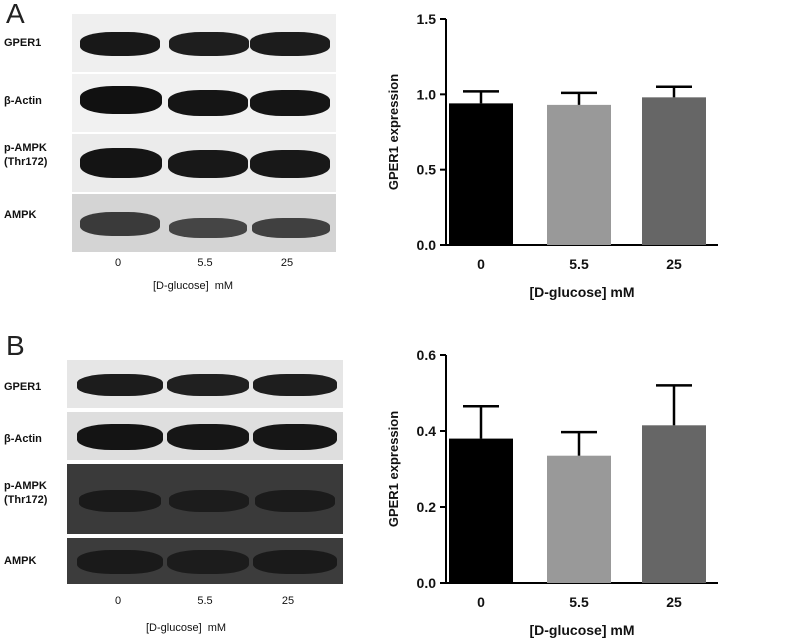 This screenshot has width=793, height=642. I want to click on y-tick-label: 1.0, so click(427, 94).